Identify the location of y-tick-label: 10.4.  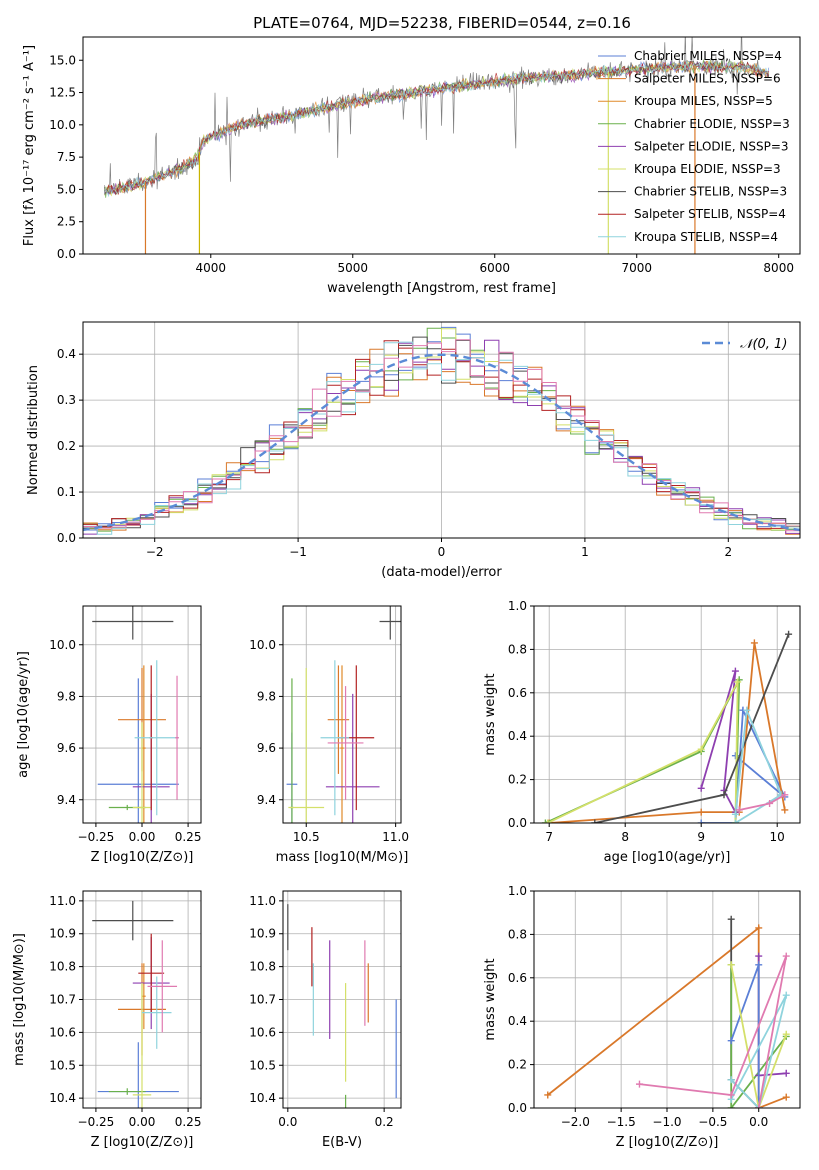
(262, 1098).